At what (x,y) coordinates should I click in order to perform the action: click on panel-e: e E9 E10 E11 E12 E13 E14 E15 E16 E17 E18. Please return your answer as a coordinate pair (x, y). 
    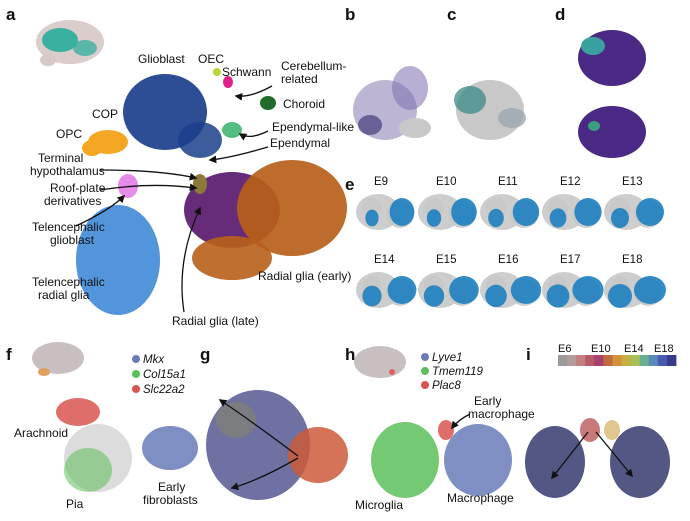
    Looking at the image, I should click on (505, 241).